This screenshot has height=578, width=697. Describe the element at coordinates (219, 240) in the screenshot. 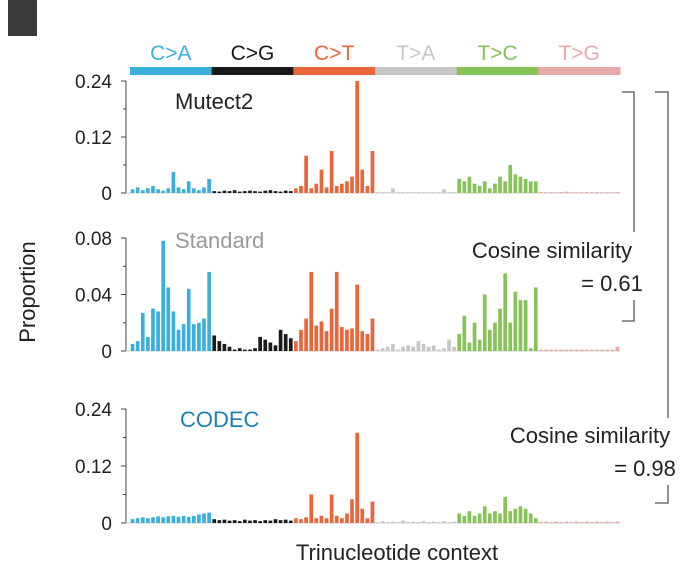

I see `panel-title: Standard` at that location.